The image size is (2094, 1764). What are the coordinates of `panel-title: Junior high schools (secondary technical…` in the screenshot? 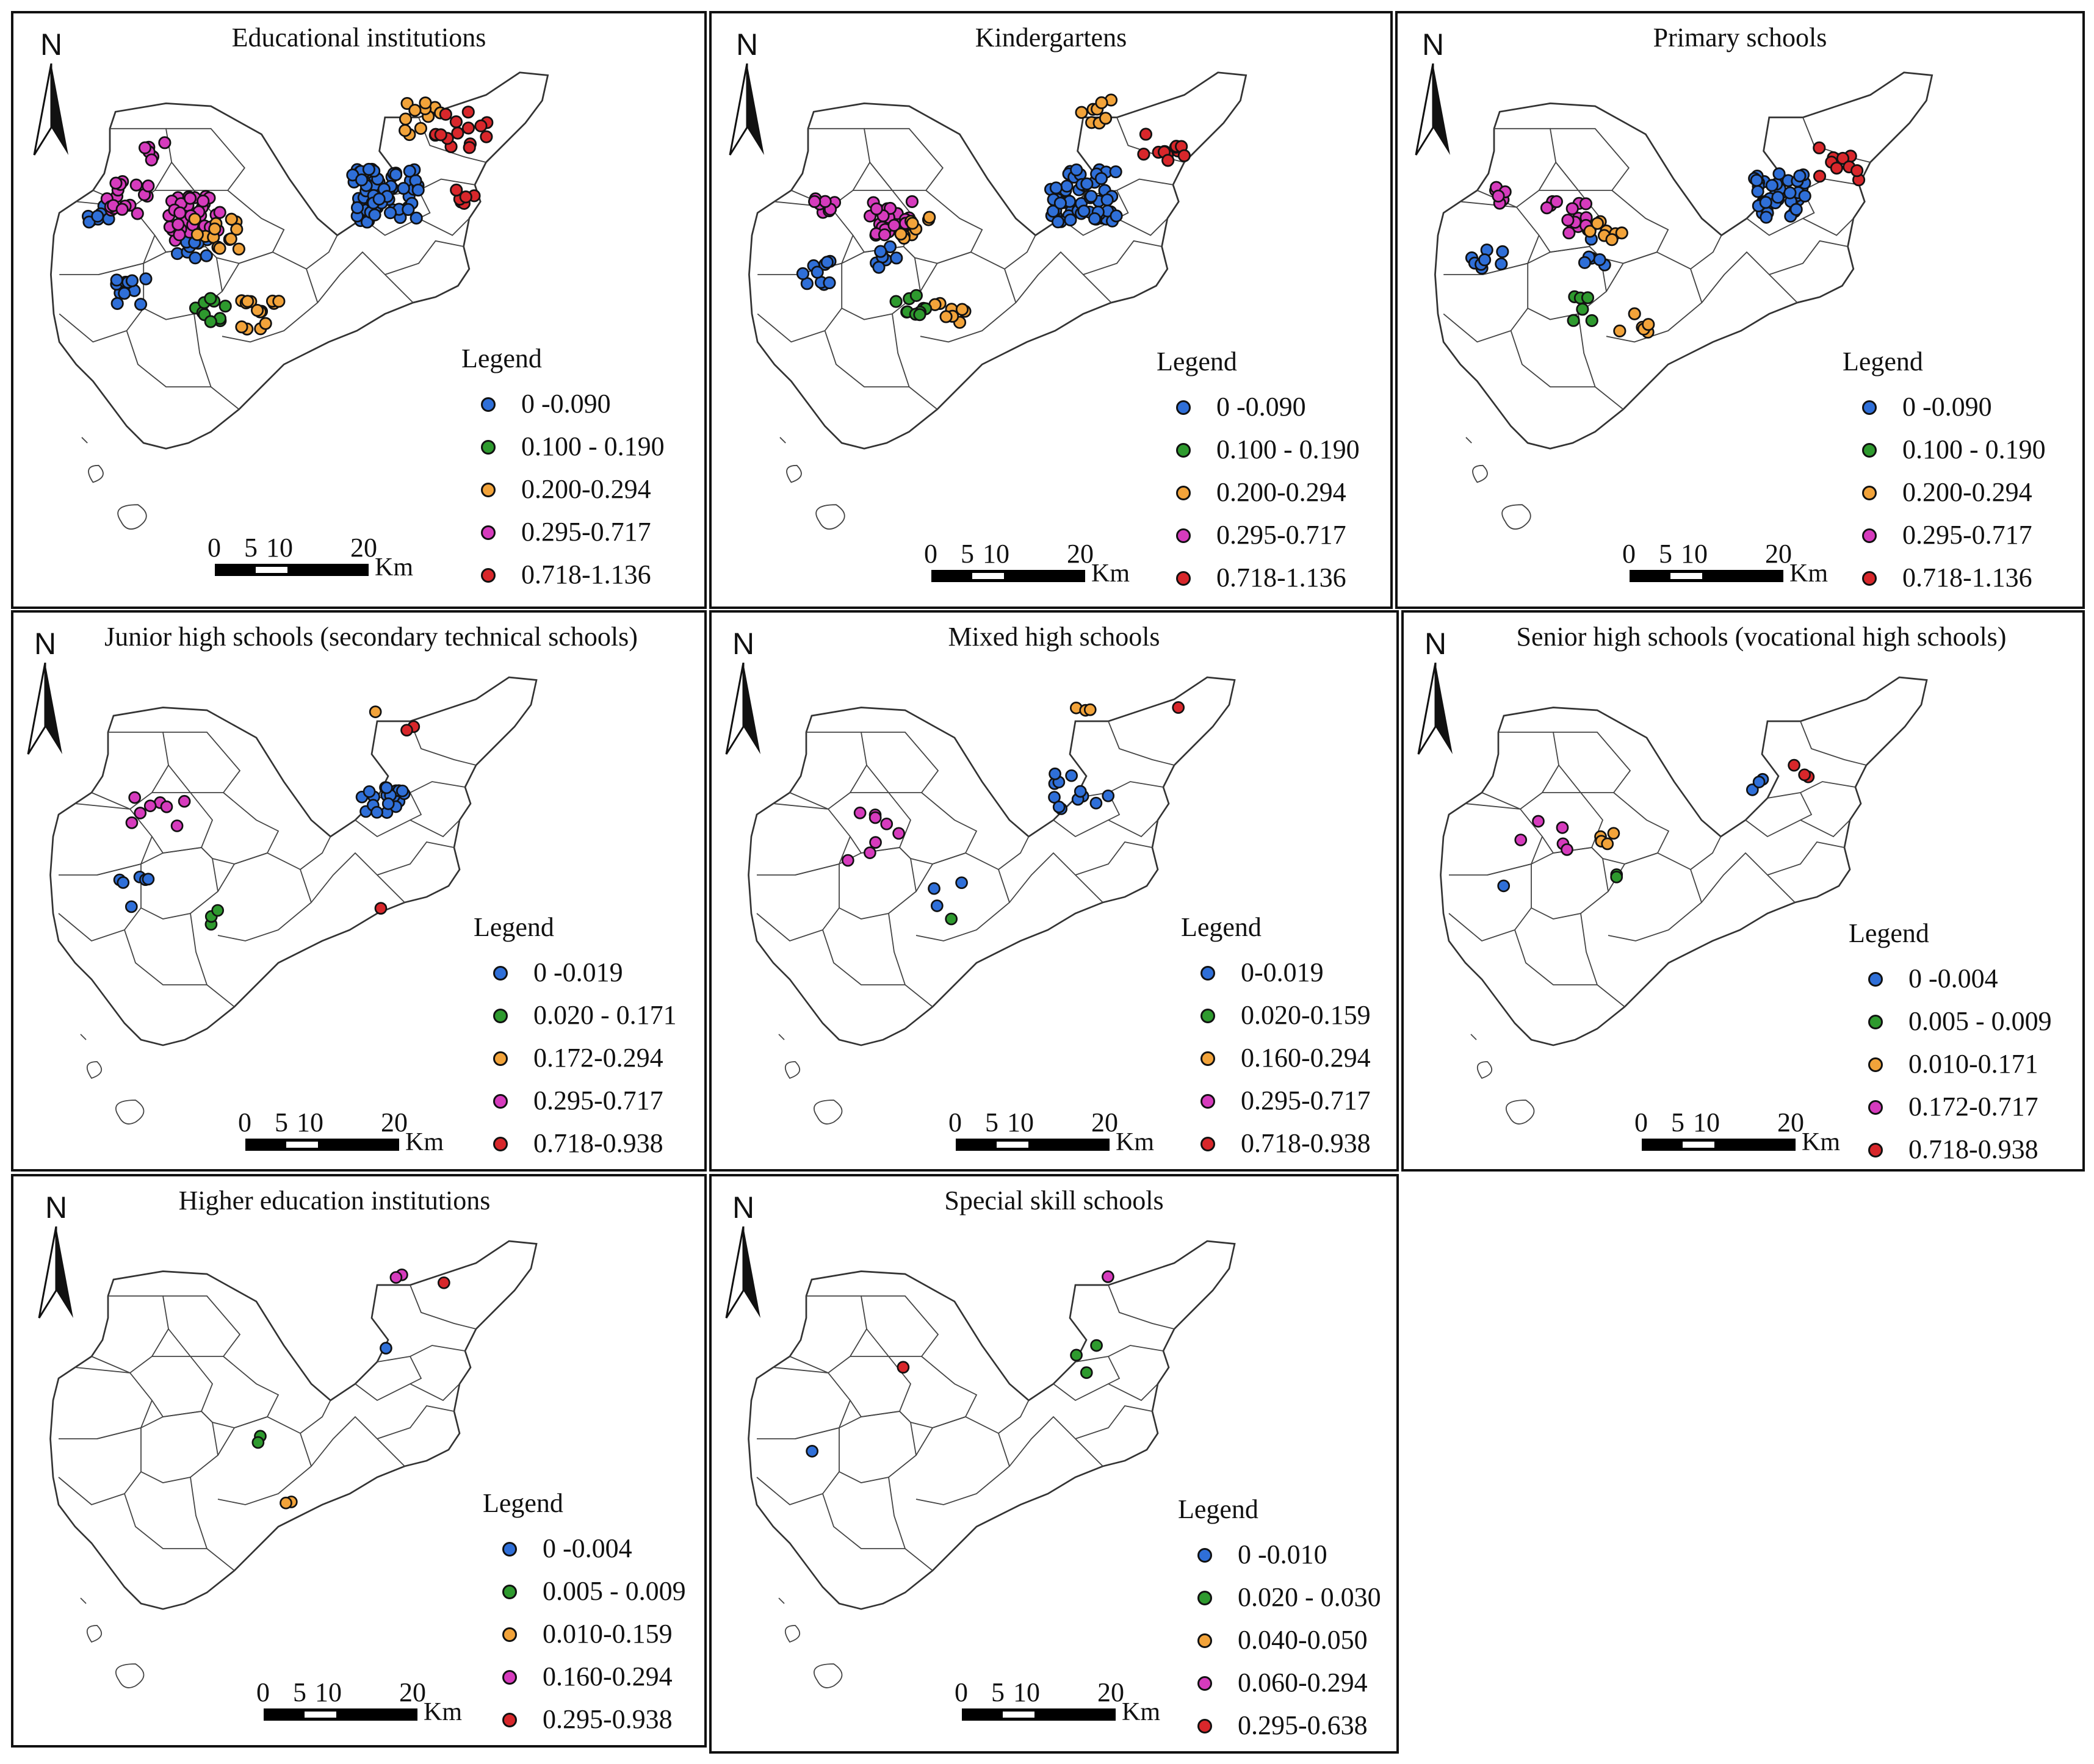 It's located at (371, 637).